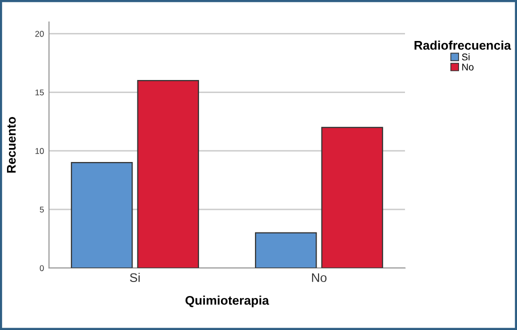 The image size is (517, 330). I want to click on y-tick-label: 20, so click(39, 33).